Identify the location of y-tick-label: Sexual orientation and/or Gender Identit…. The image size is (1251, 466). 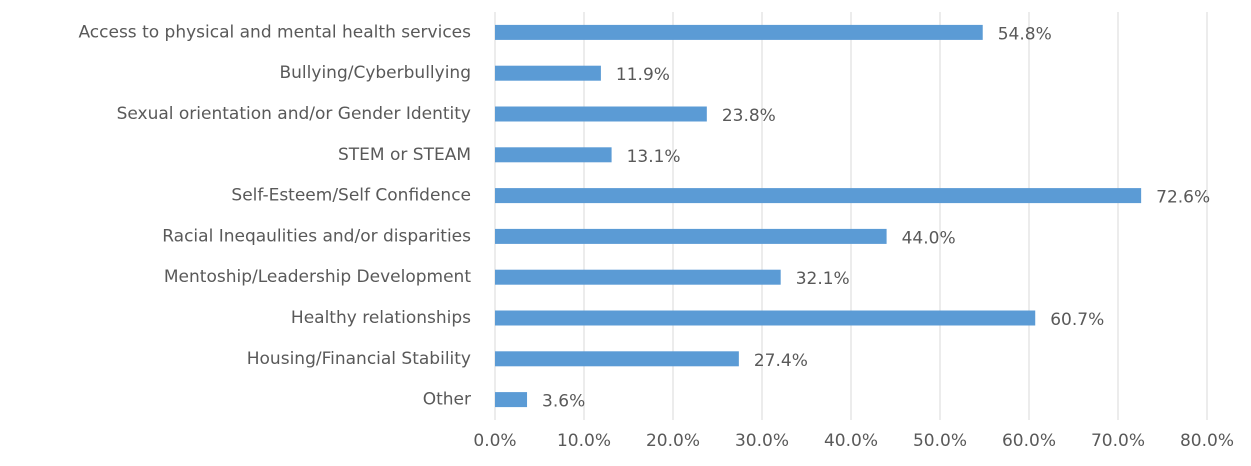
(294, 114).